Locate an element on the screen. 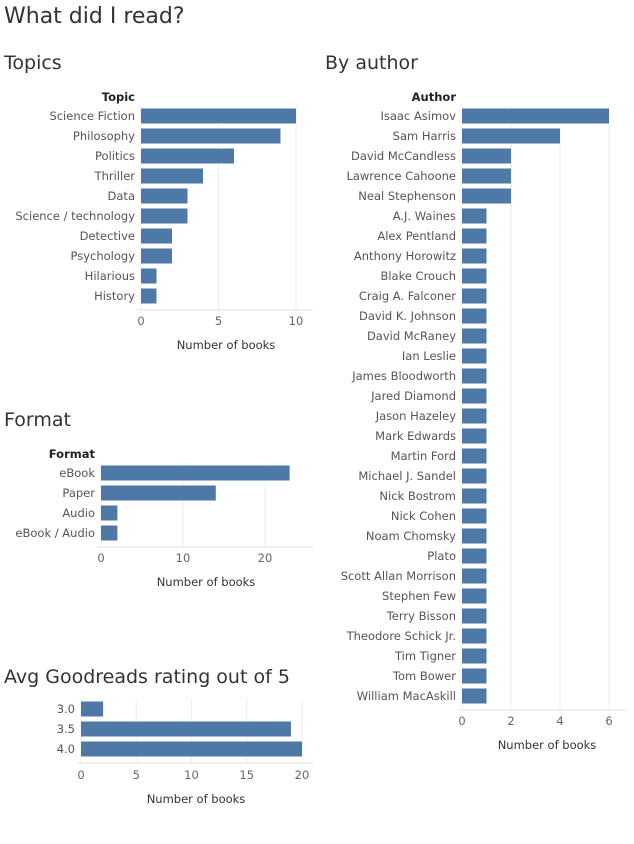 The image size is (634, 844). topics-category-label: Thriller is located at coordinates (115, 176).